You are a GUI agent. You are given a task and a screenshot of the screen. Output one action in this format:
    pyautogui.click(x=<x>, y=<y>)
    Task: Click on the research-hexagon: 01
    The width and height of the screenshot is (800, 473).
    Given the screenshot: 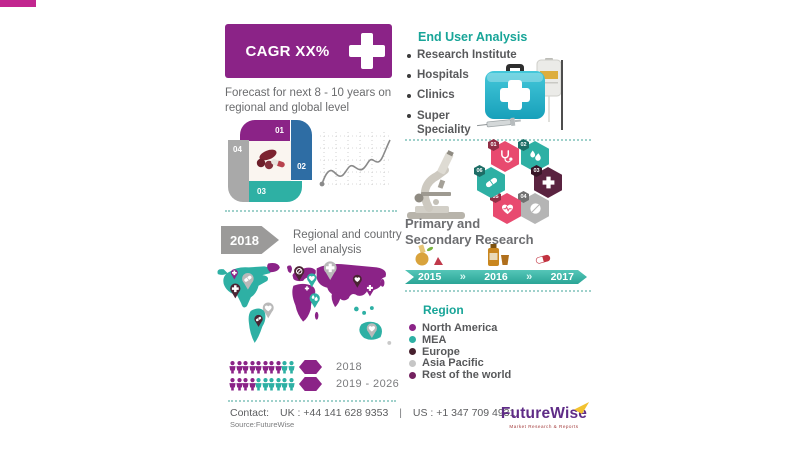 What is the action you would take?
    pyautogui.click(x=503, y=155)
    